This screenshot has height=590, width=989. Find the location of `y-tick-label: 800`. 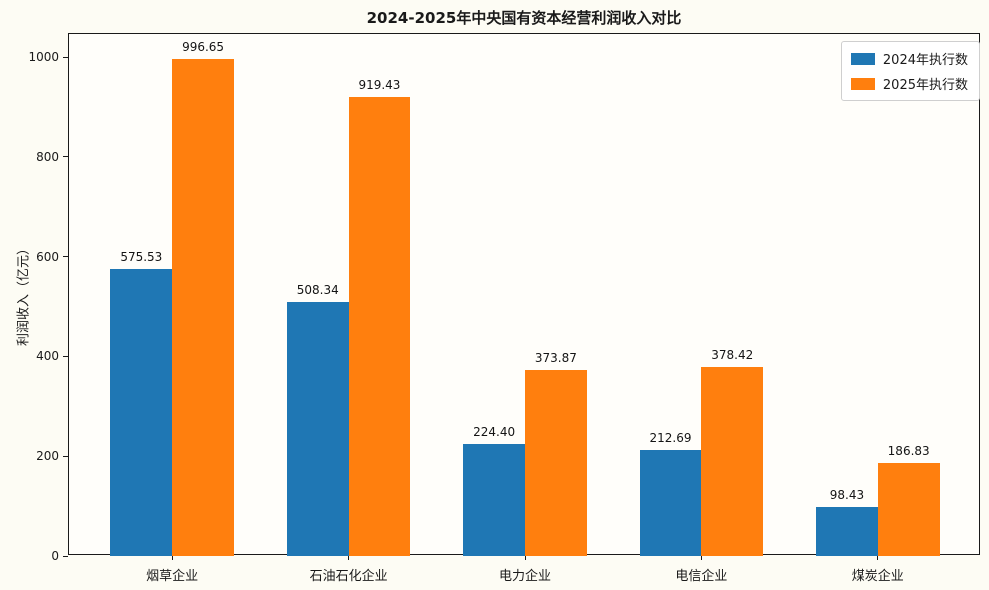

y-tick-label: 800 is located at coordinates (47, 156).